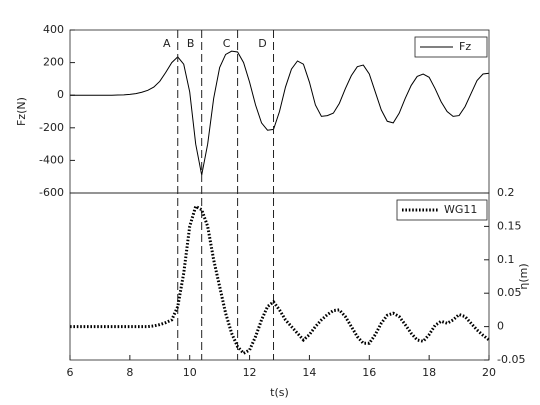  What do you see at coordinates (460, 209) in the screenshot?
I see `legend-label: WG11` at bounding box center [460, 209].